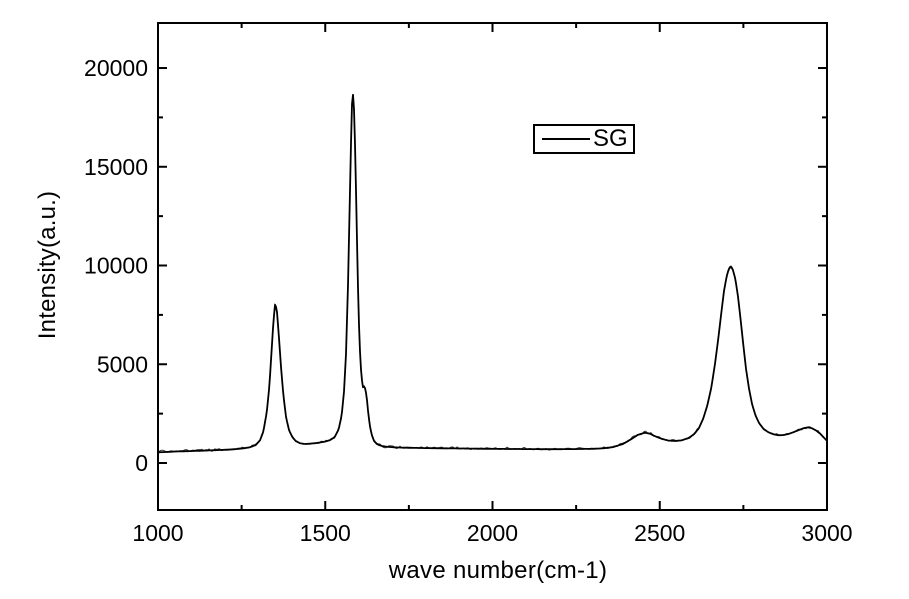 Image resolution: width=909 pixels, height=599 pixels. Describe the element at coordinates (116, 266) in the screenshot. I see `y-tick-label: 10000` at that location.